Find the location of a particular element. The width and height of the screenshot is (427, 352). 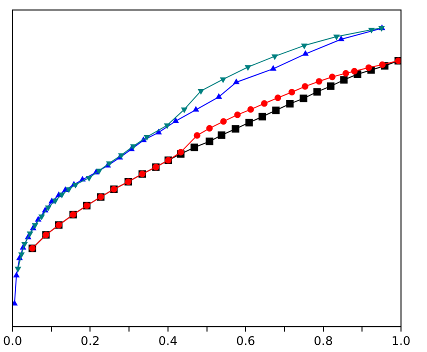

x-tick-label: 0.8 is located at coordinates (323, 341).